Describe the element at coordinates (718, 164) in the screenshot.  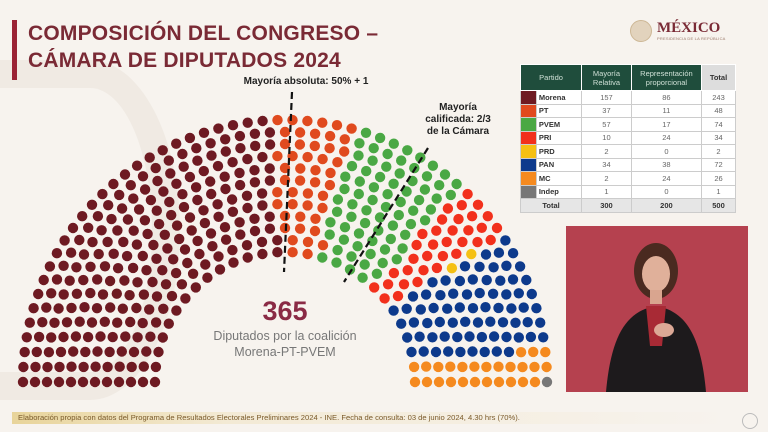
I see `total-value: 72` at that location.